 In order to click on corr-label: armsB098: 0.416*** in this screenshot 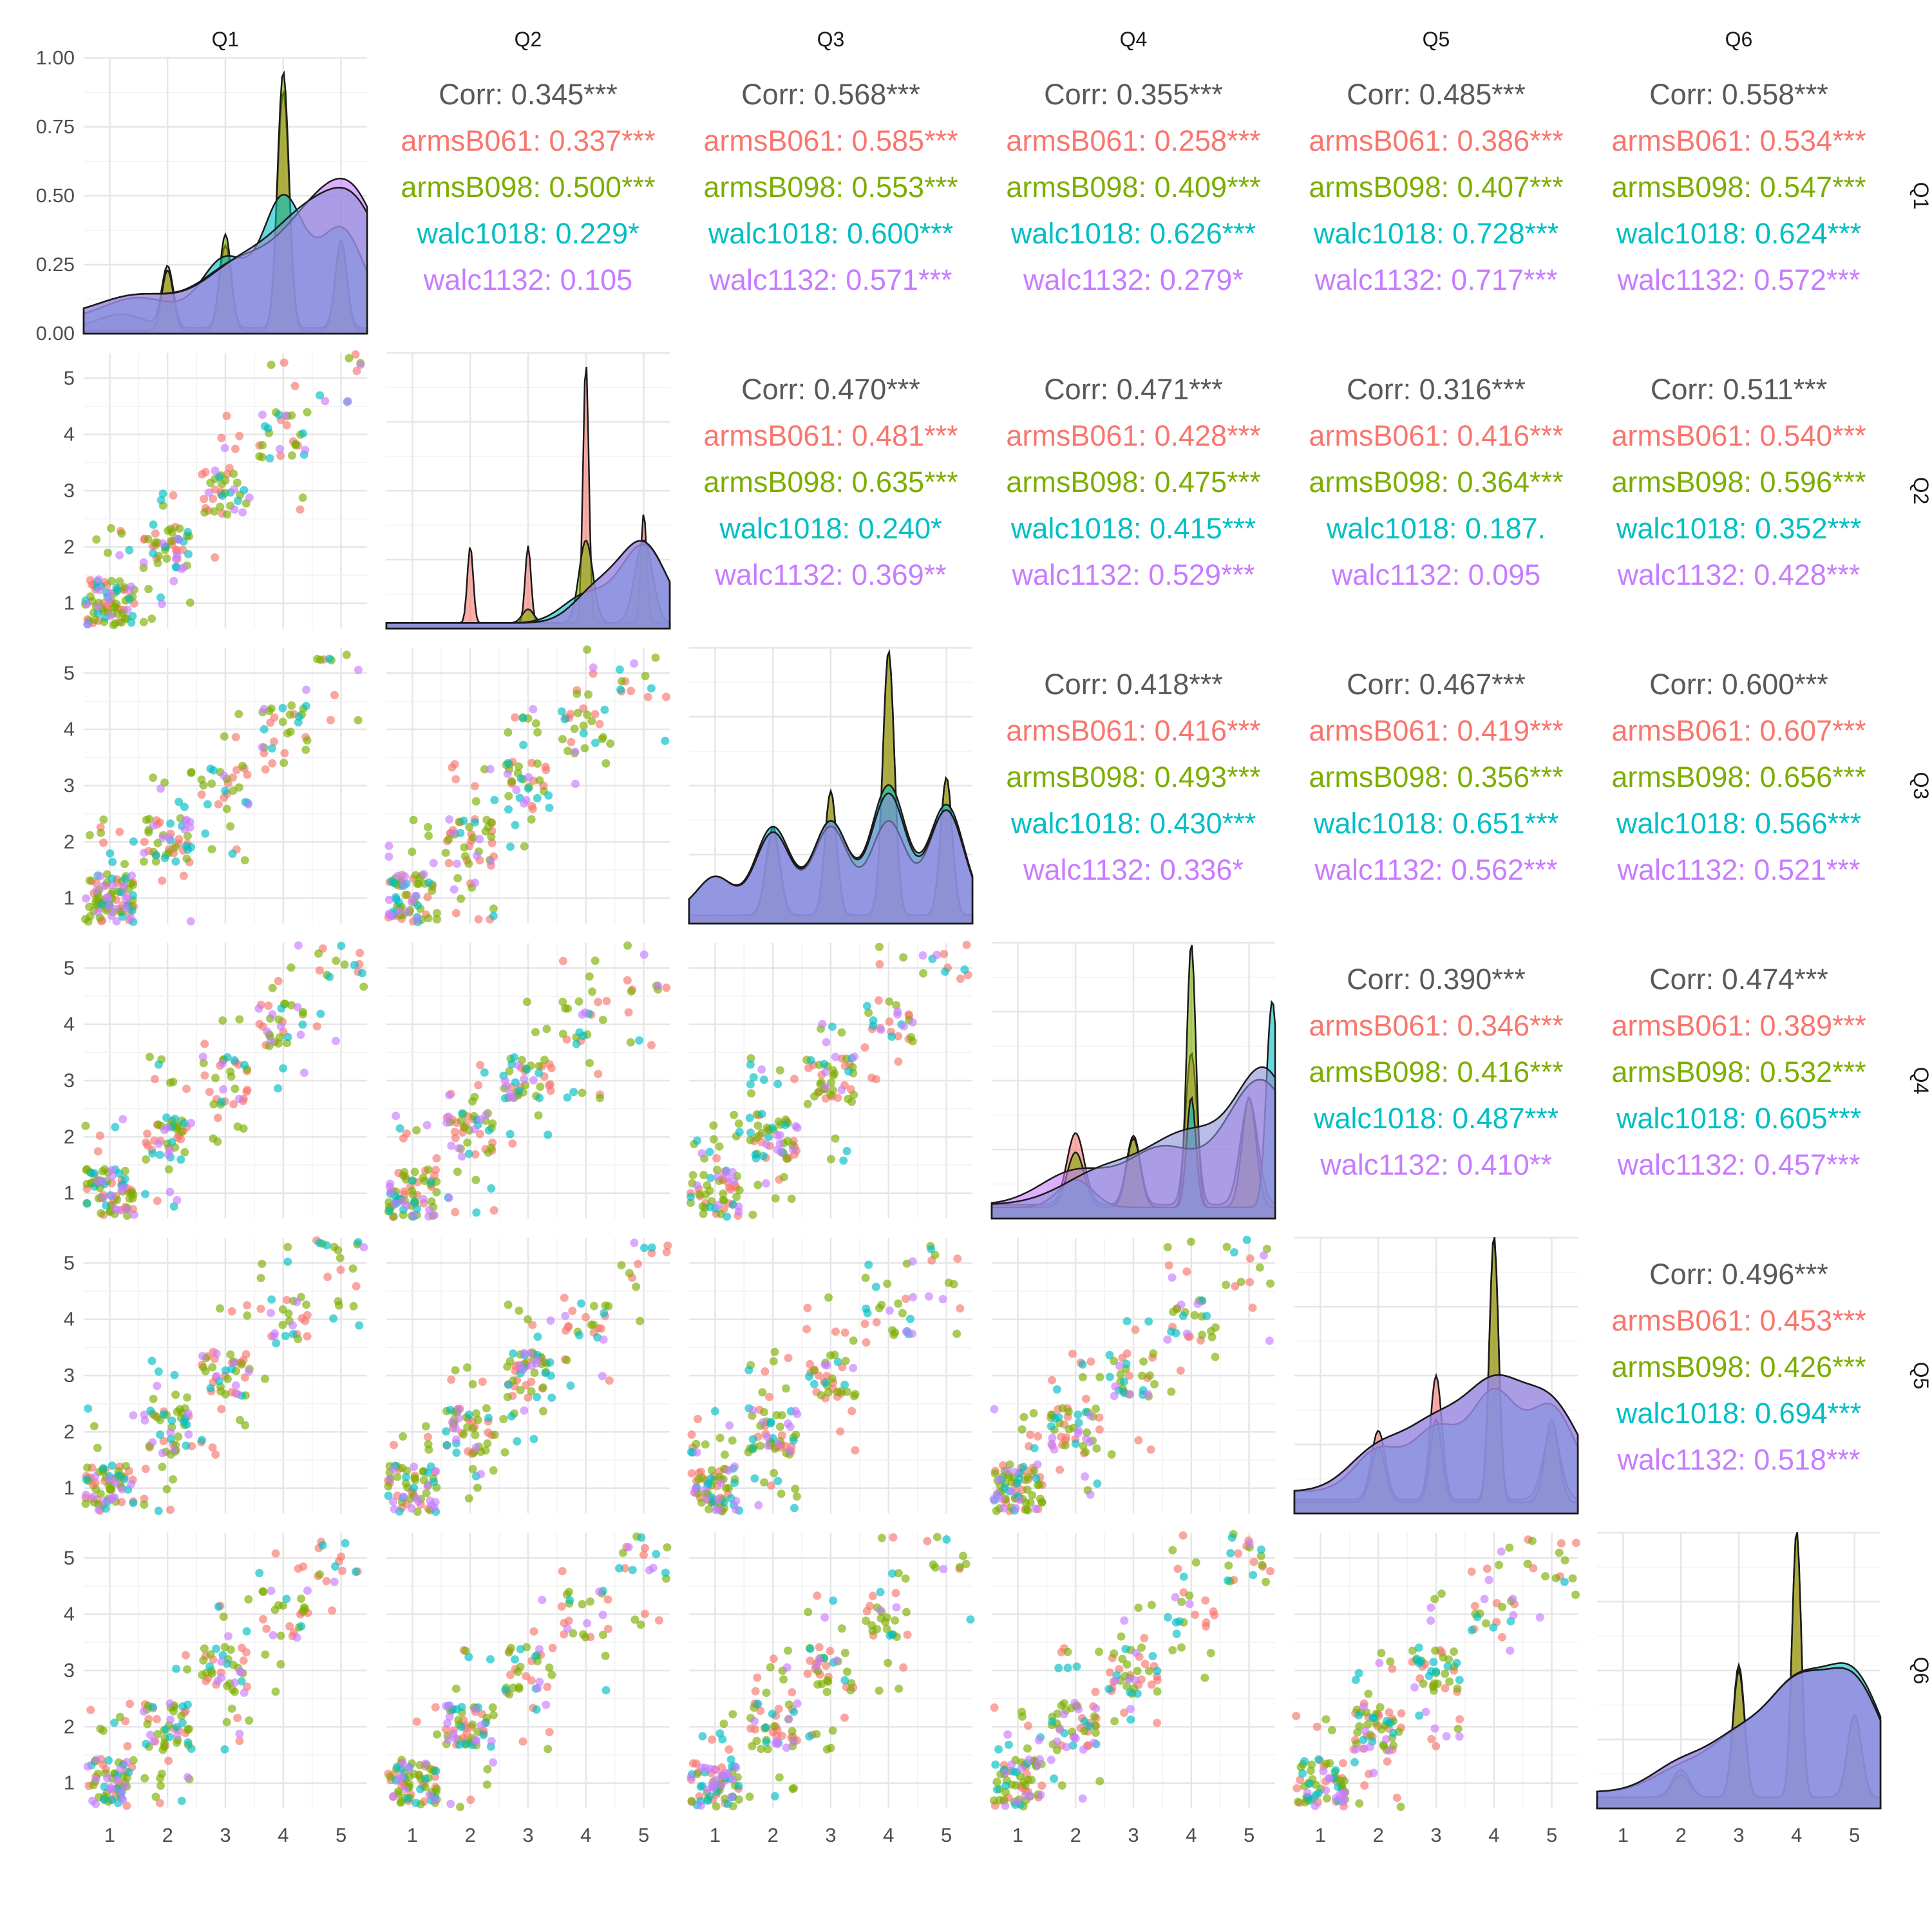, I will do `click(1436, 1072)`.